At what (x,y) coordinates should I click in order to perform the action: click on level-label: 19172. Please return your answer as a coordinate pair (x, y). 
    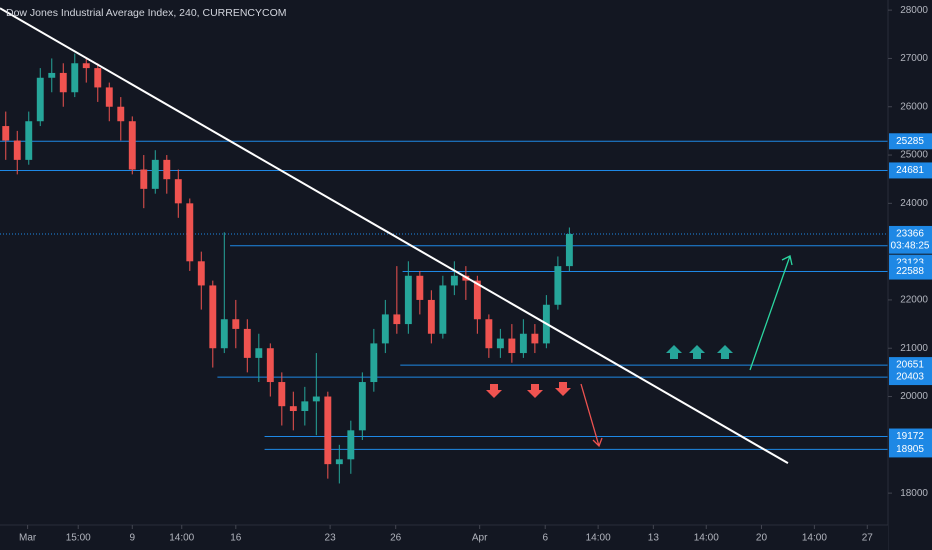
    Looking at the image, I should click on (910, 436).